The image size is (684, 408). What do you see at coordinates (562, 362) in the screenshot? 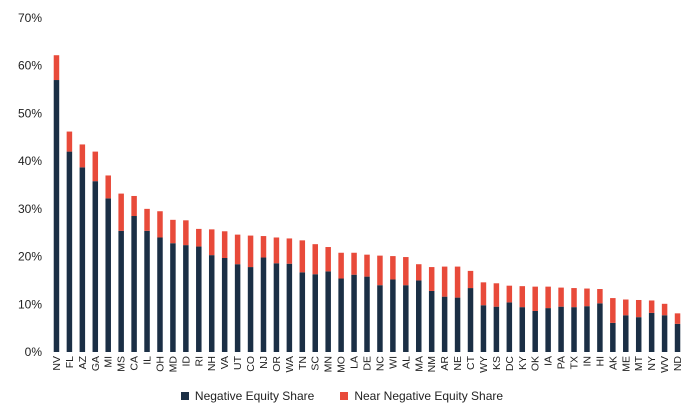
I see `x-tick-label-pa: PA` at bounding box center [562, 362].